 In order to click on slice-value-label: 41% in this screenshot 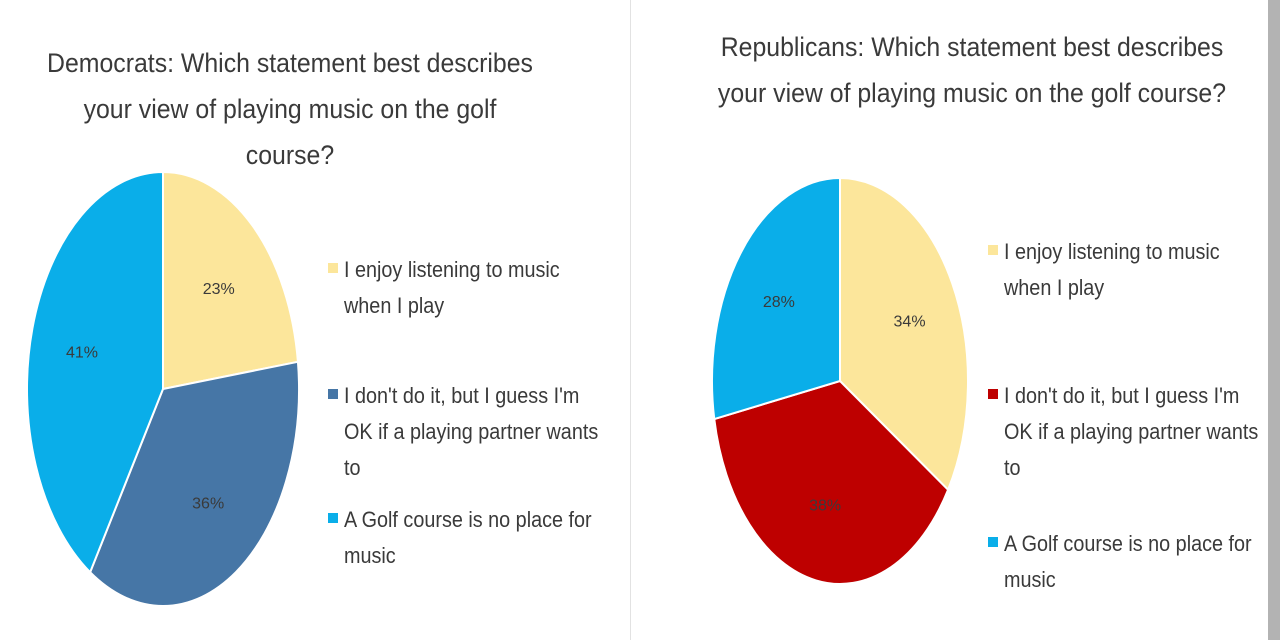, I will do `click(82, 352)`.